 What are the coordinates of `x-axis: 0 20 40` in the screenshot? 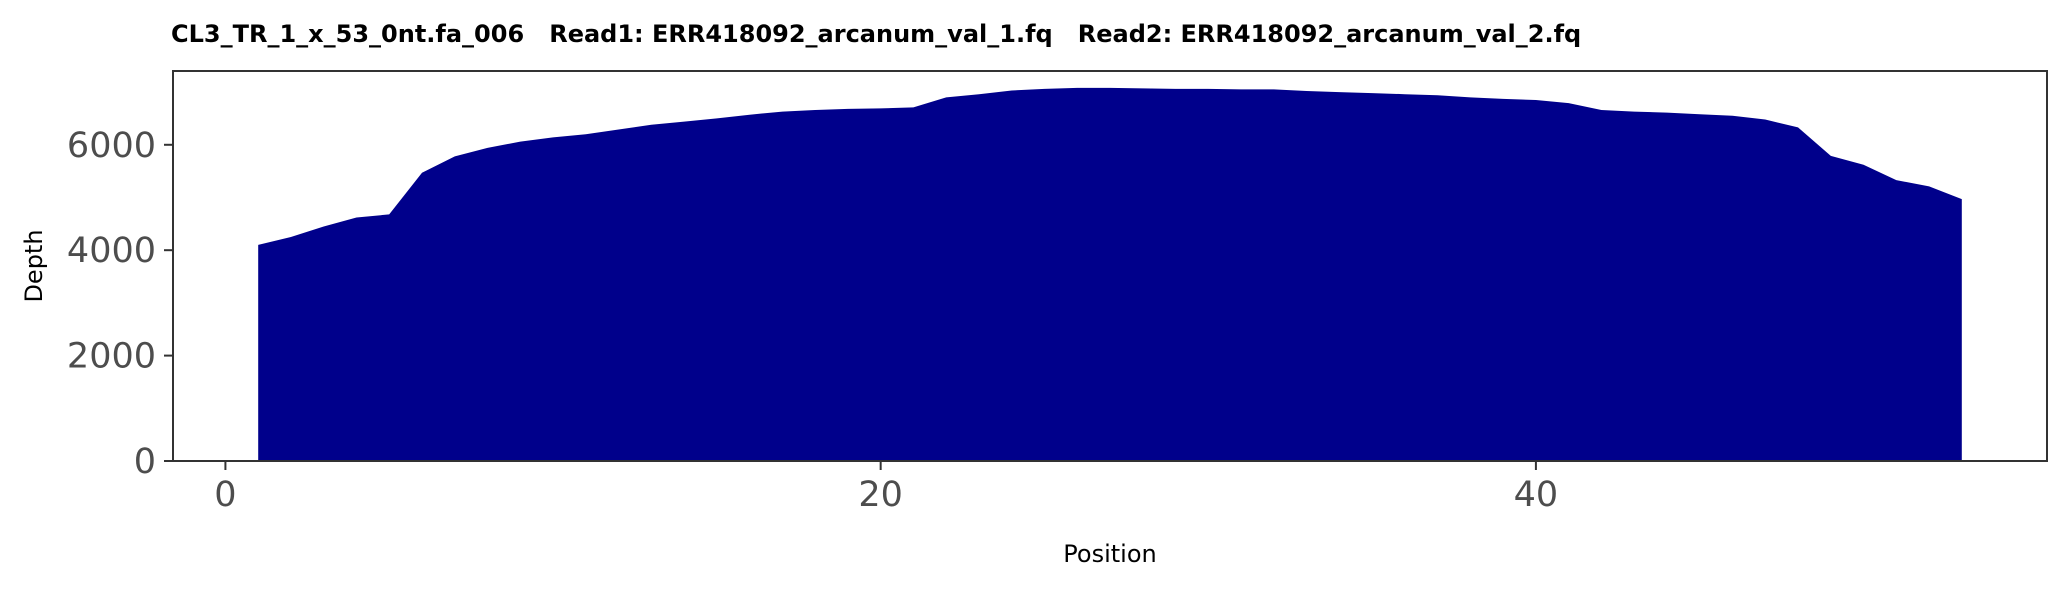 It's located at (886, 488).